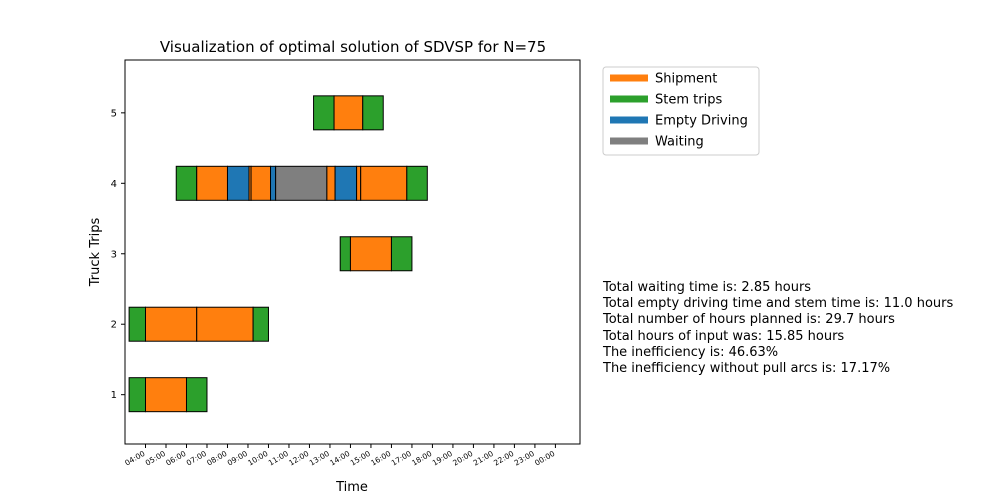  Describe the element at coordinates (212, 183) in the screenshot. I see `trip-4-segment-2-shipment` at that location.